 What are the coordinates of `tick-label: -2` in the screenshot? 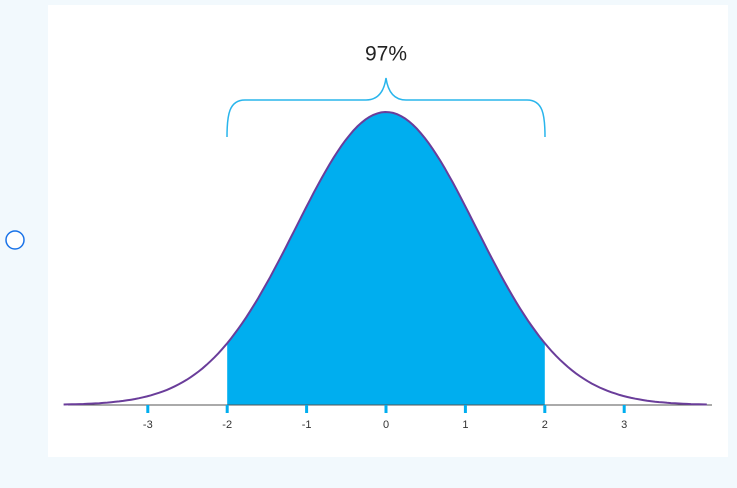 It's located at (227, 425).